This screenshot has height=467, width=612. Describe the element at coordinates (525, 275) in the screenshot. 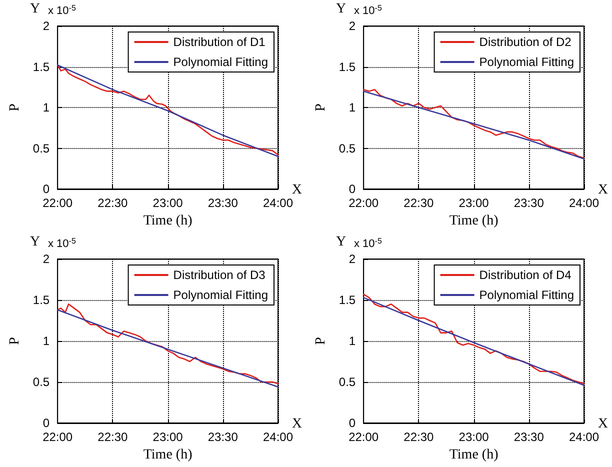

I see `legend-label: Distribution of D4` at that location.